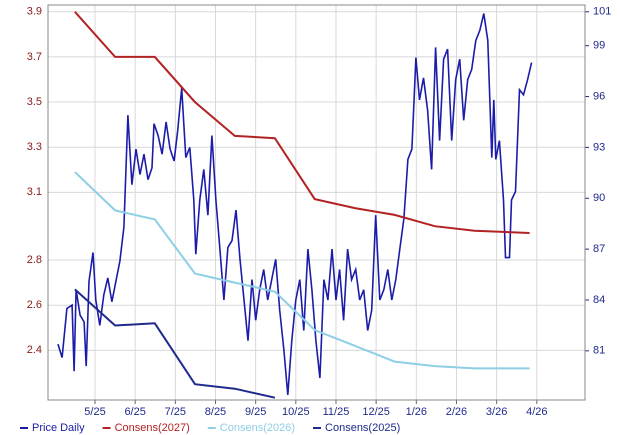  I want to click on y-tick-label: 3.3, so click(34, 147).